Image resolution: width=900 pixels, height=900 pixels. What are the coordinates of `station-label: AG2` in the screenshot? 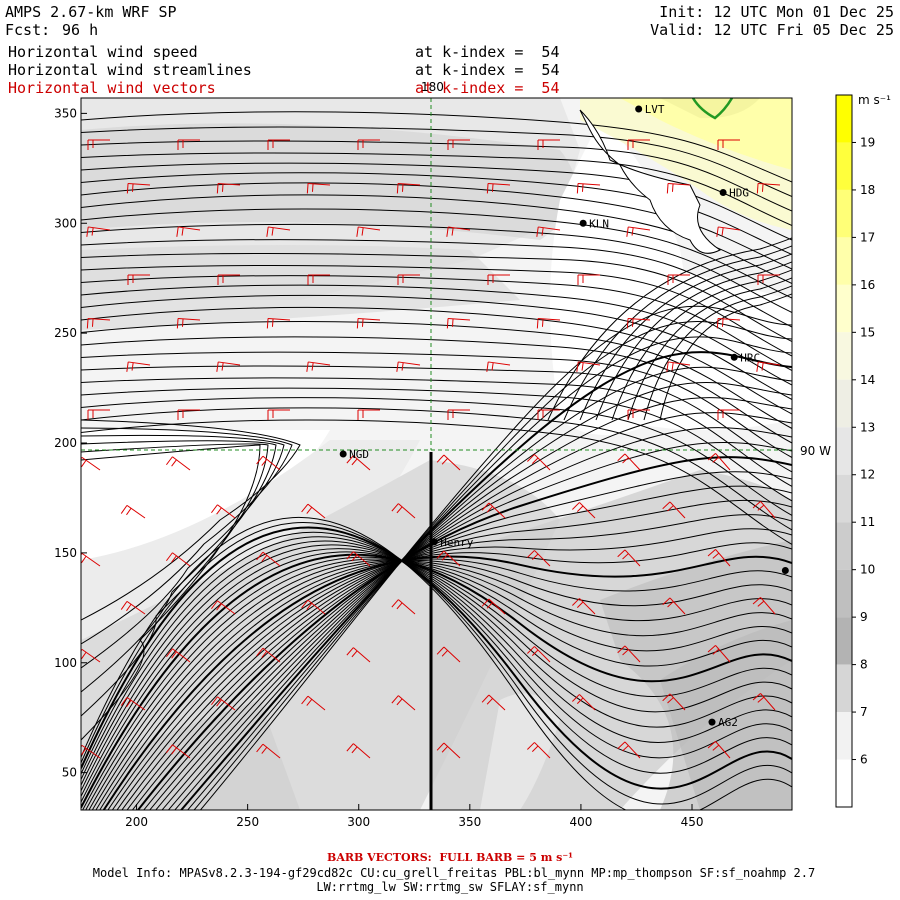 It's located at (728, 722).